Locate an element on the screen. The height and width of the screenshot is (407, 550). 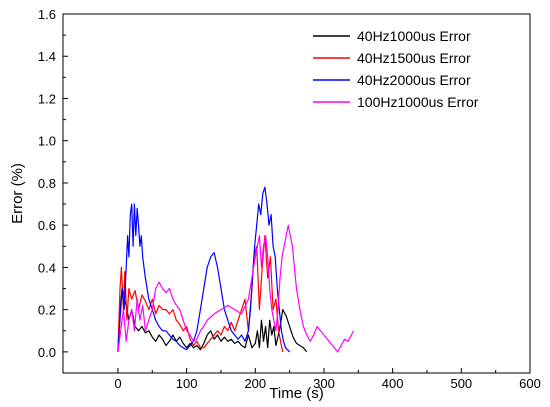
y-tick-label: 1.0 is located at coordinates (47, 141).